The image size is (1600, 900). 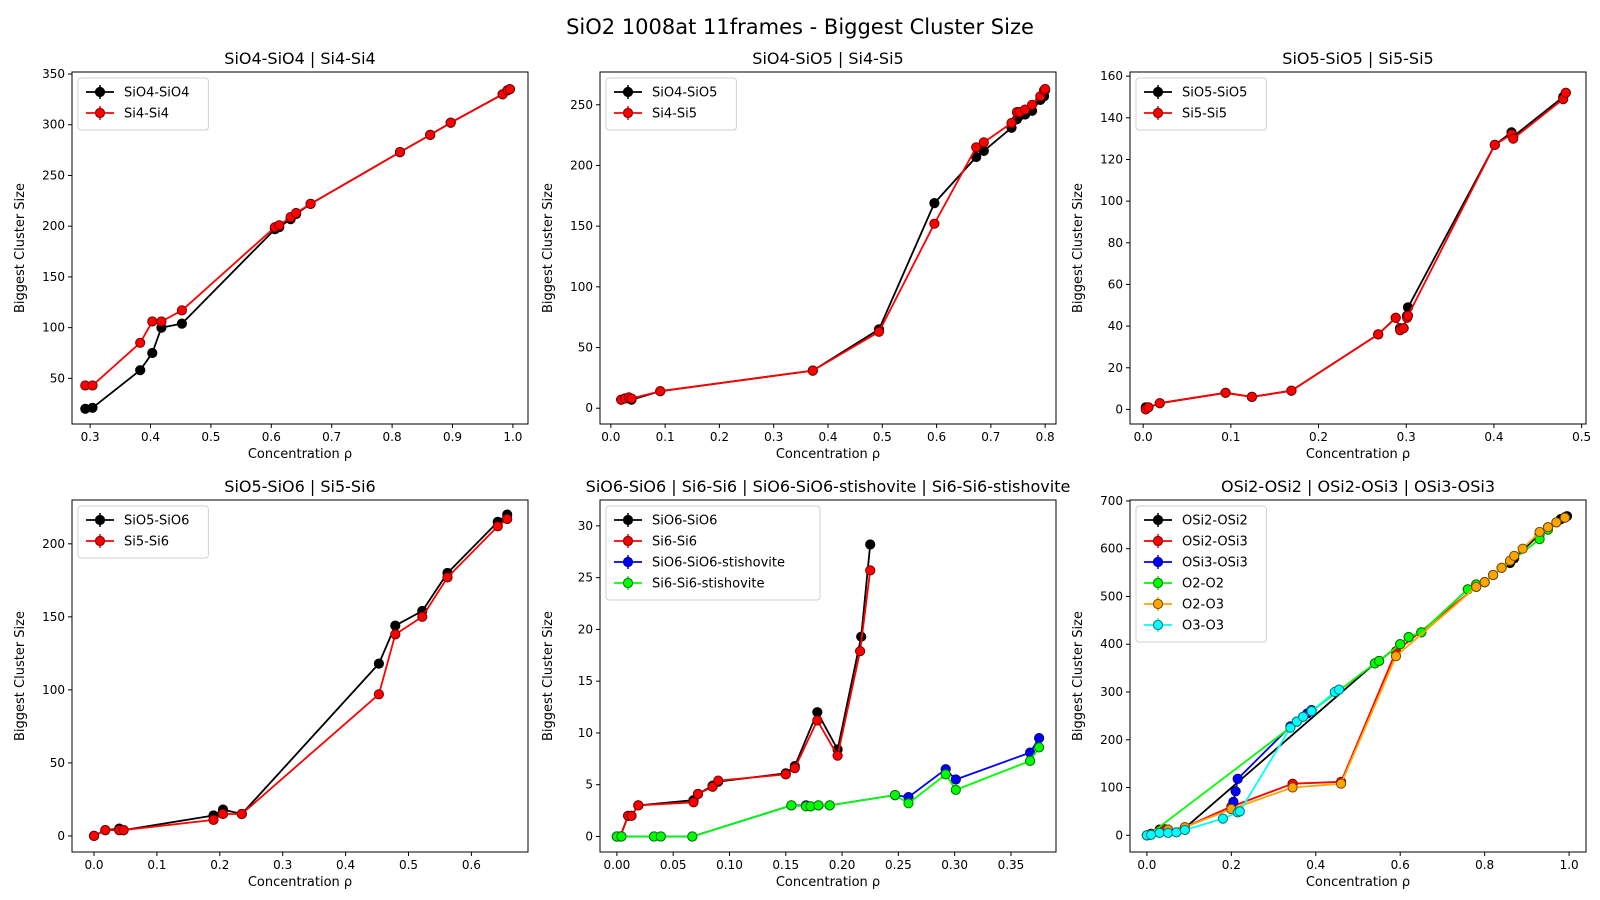 What do you see at coordinates (53, 617) in the screenshot?
I see `y-tick-label: 150` at bounding box center [53, 617].